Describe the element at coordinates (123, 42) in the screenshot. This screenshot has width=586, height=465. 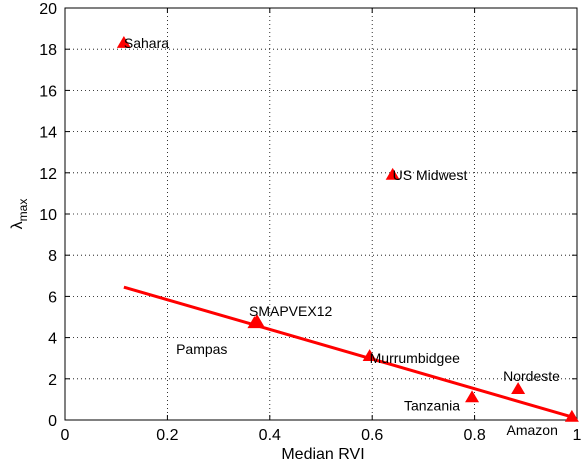
I see `point-sahara` at that location.